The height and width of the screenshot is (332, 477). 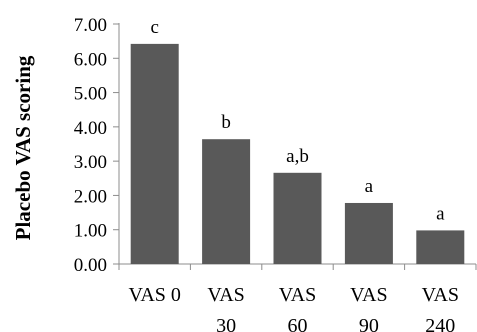 What do you see at coordinates (369, 186) in the screenshot?
I see `data-label-3: a` at bounding box center [369, 186].